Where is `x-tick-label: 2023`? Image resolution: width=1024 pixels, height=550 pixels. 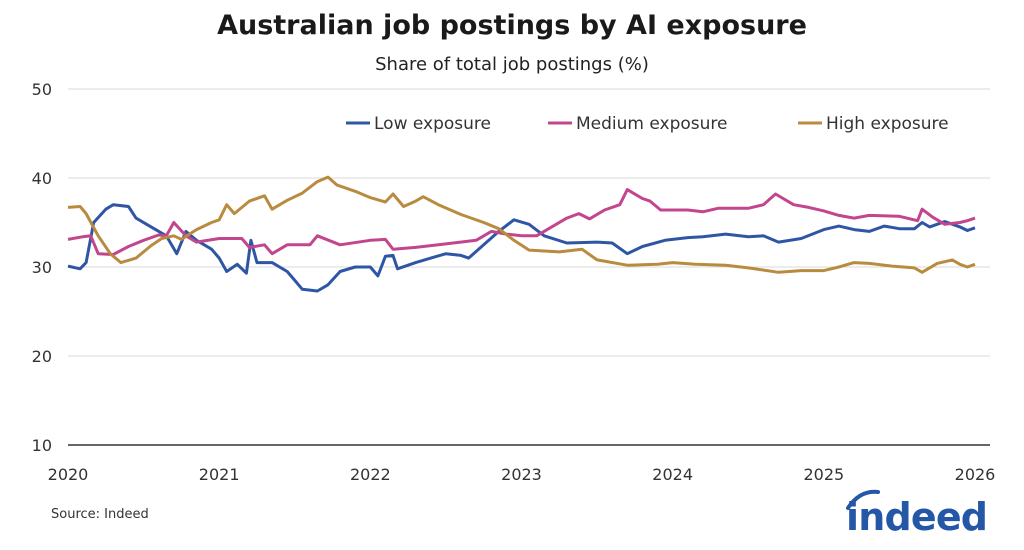
x-tick-label: 2023 is located at coordinates (521, 474).